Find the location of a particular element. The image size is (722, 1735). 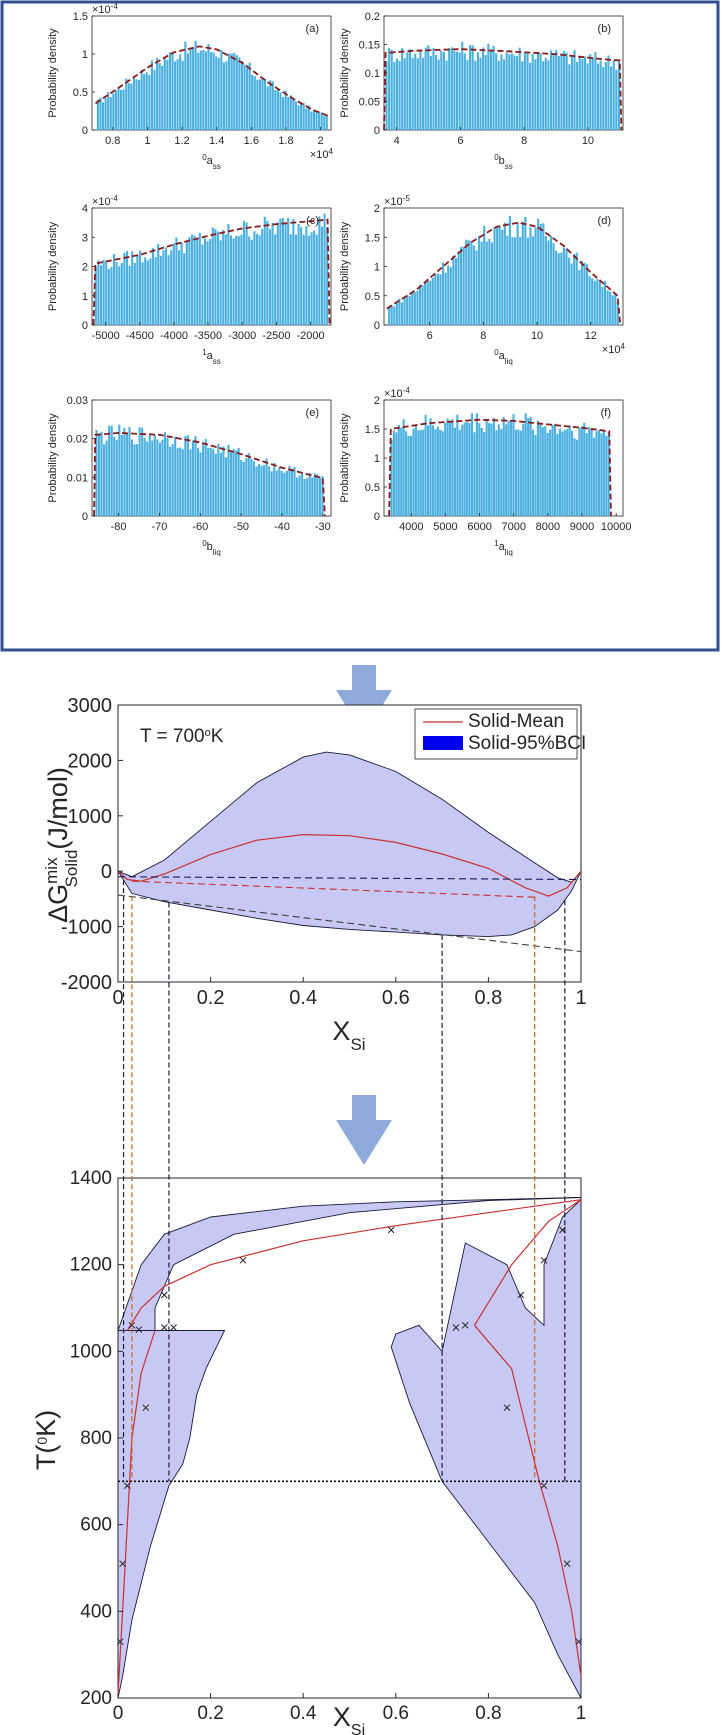

x-tick-label: 5000 is located at coordinates (445, 527).